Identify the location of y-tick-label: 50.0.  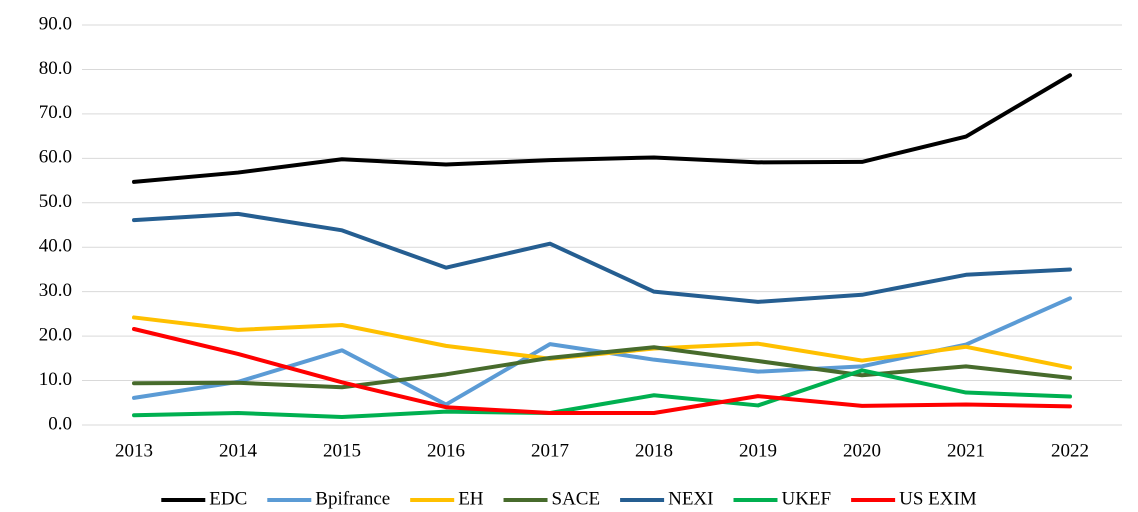
(55, 201).